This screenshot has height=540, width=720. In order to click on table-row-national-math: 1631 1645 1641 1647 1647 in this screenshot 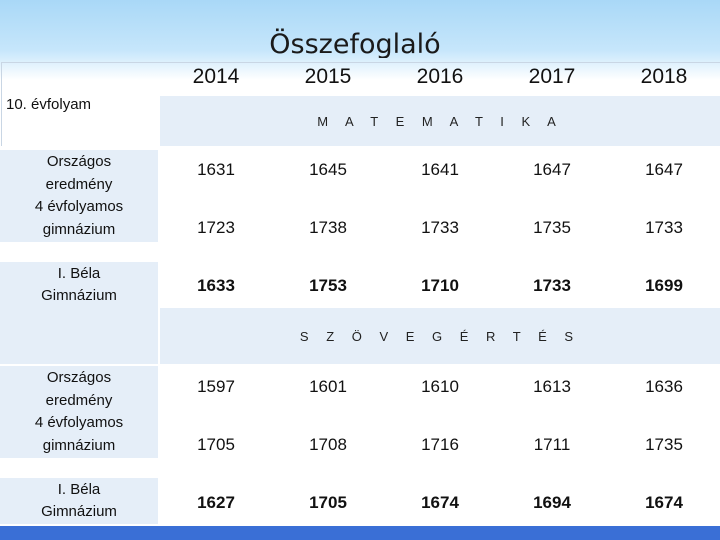, I will do `click(440, 170)`.